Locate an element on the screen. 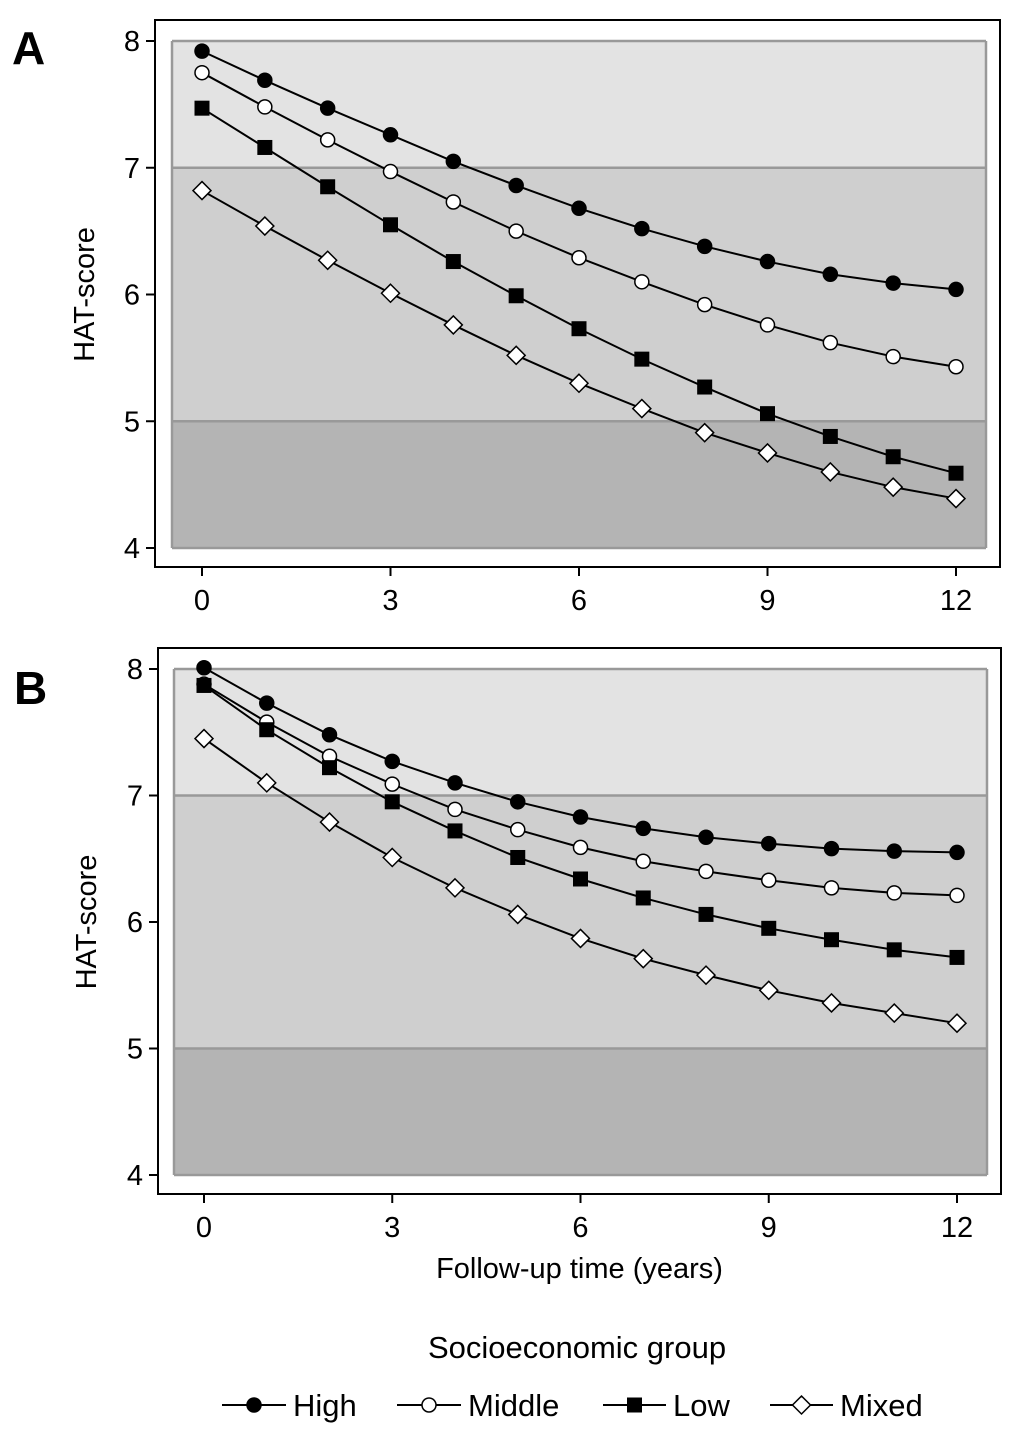 This screenshot has height=1437, width=1020. x-tick-label: 0 is located at coordinates (204, 1228).